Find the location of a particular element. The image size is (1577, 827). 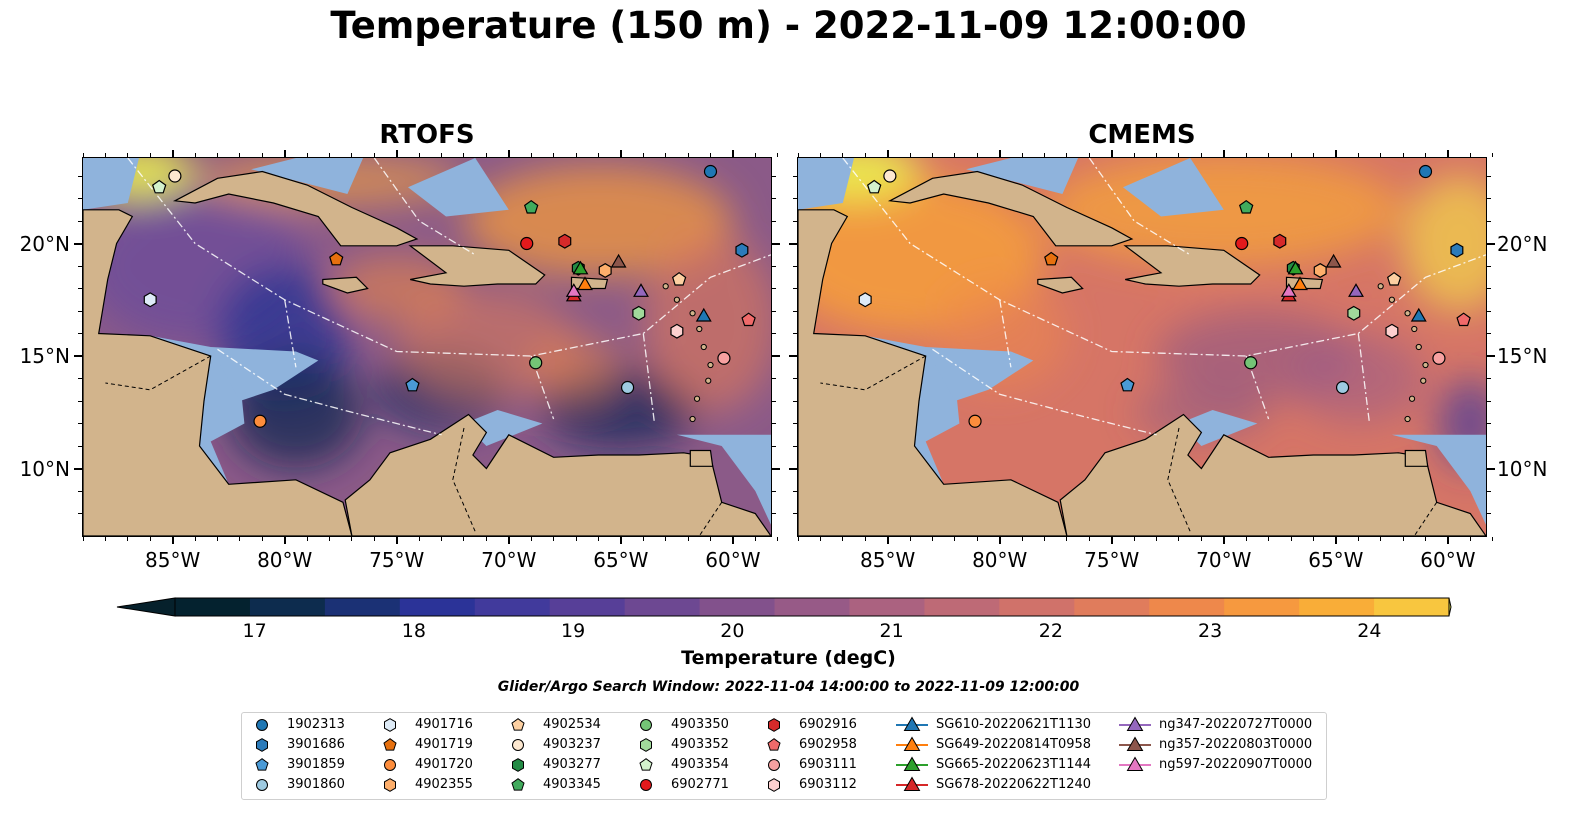

country-border is located at coordinates (158, 373).